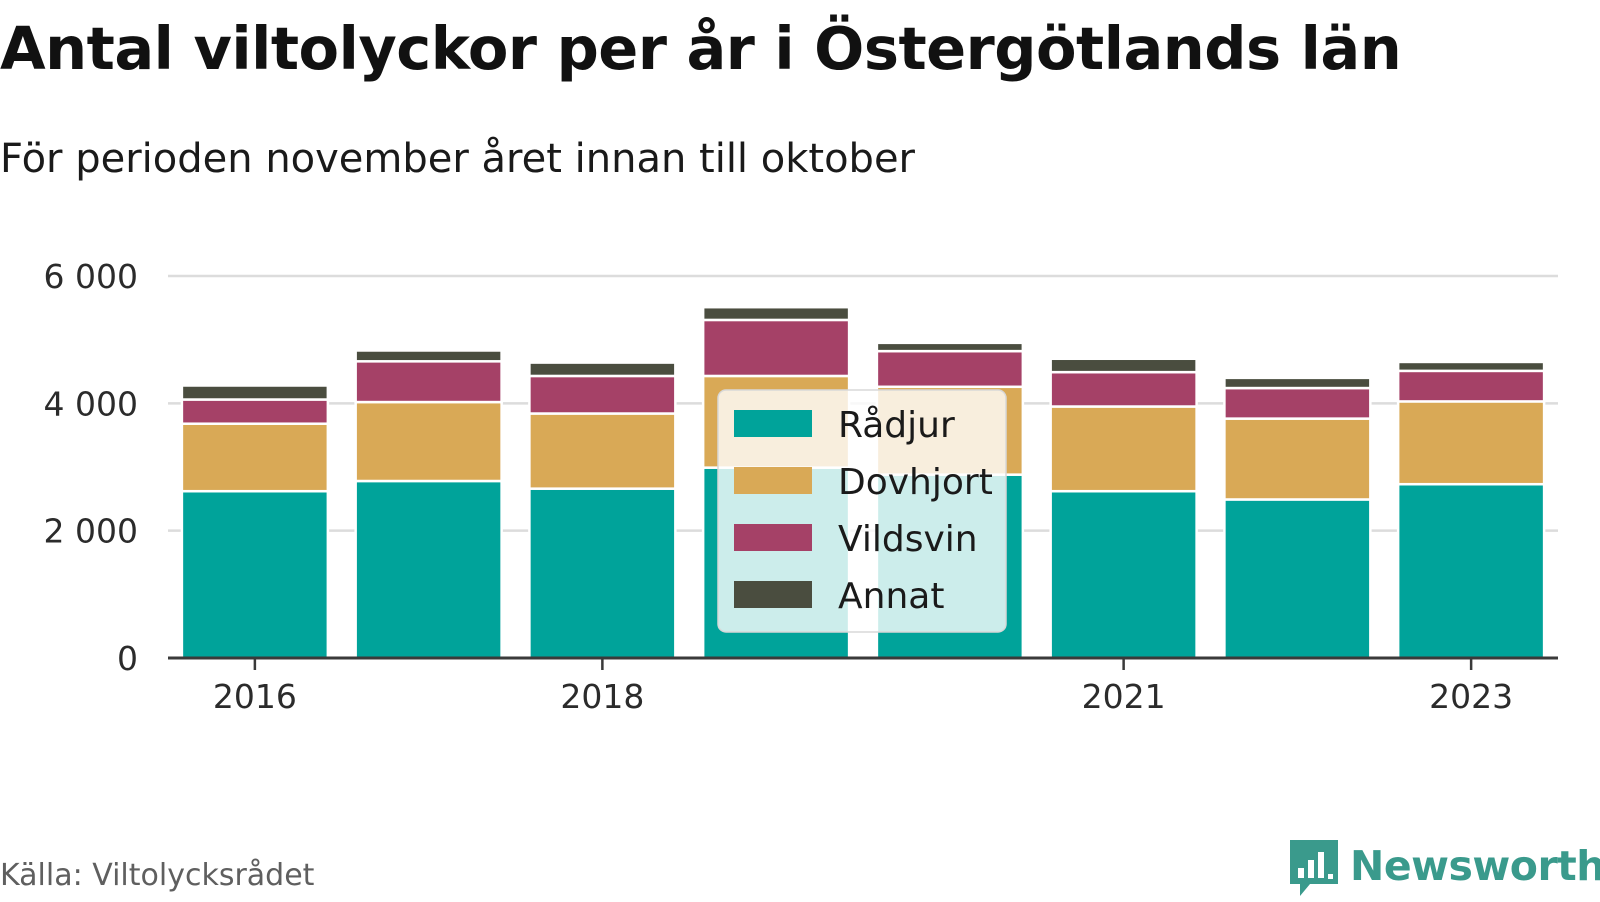 This screenshot has width=1600, height=902. I want to click on legend-swatch-rådjur, so click(773, 423).